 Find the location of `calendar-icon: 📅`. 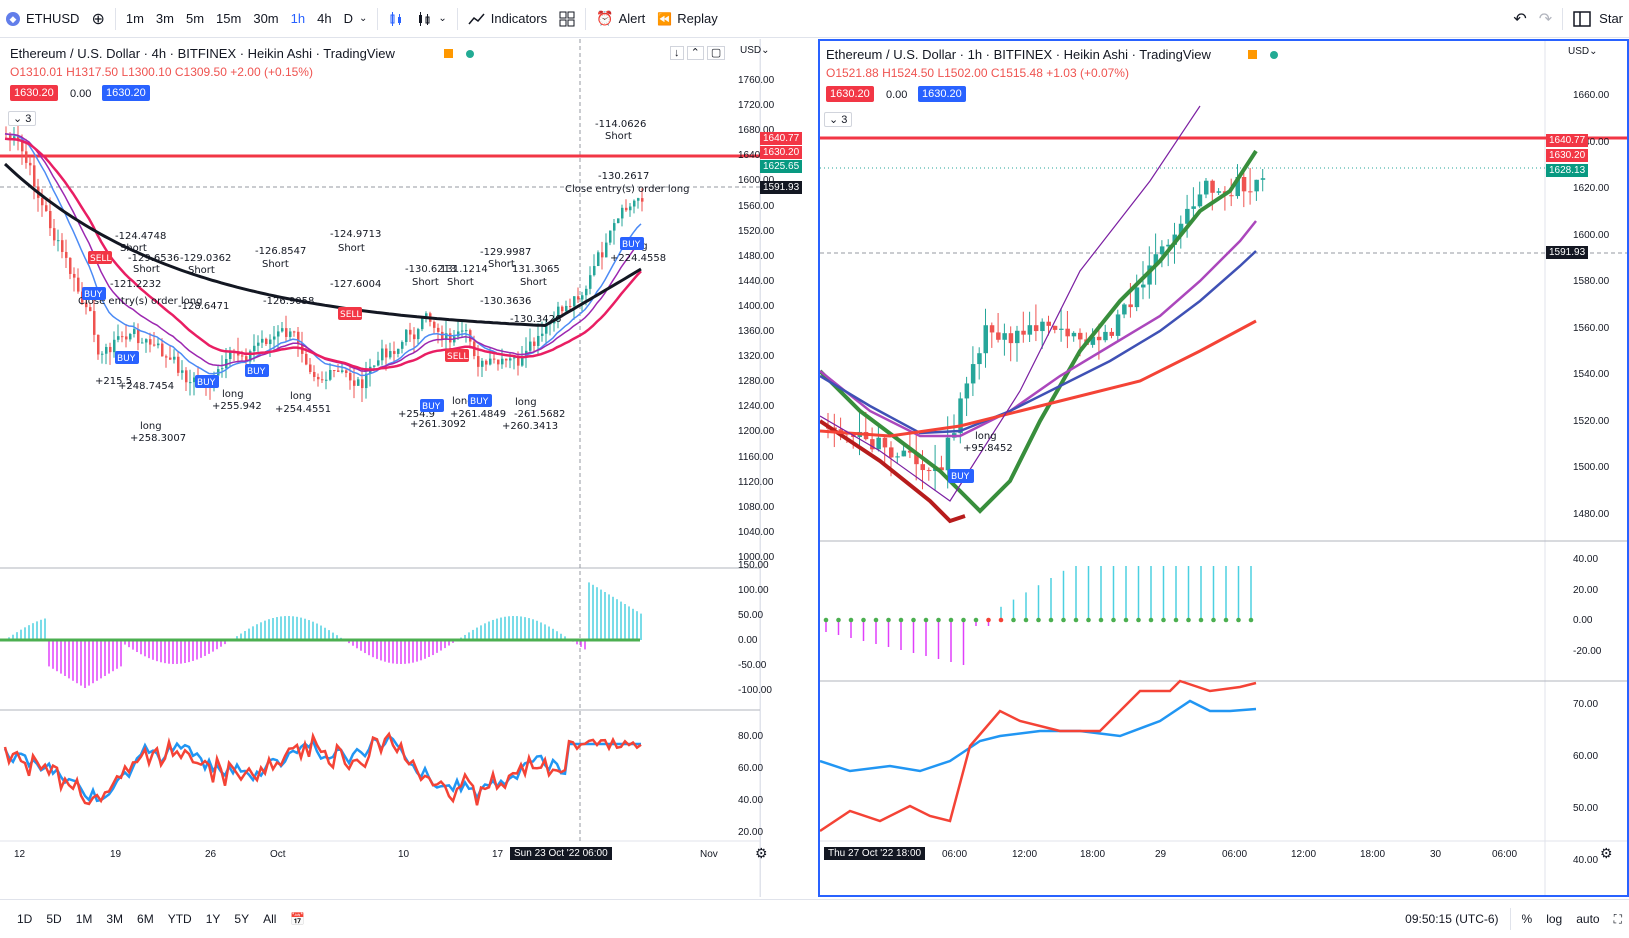

calendar-icon: 📅 is located at coordinates (298, 919).